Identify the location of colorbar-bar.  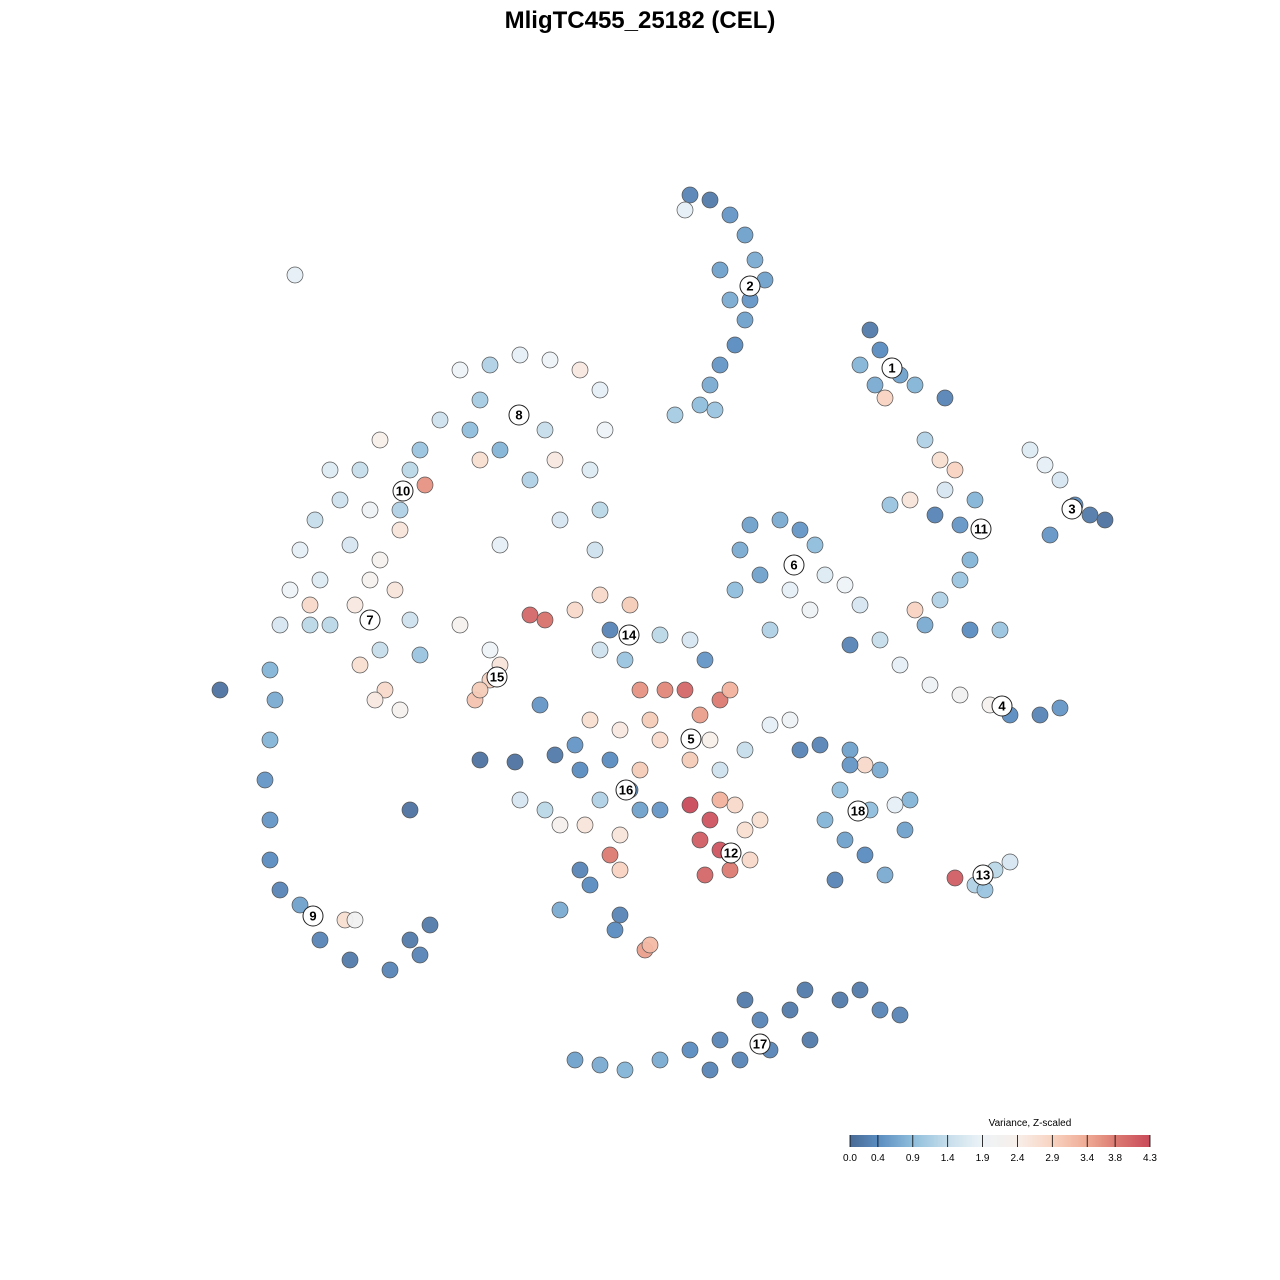
(1000, 1141).